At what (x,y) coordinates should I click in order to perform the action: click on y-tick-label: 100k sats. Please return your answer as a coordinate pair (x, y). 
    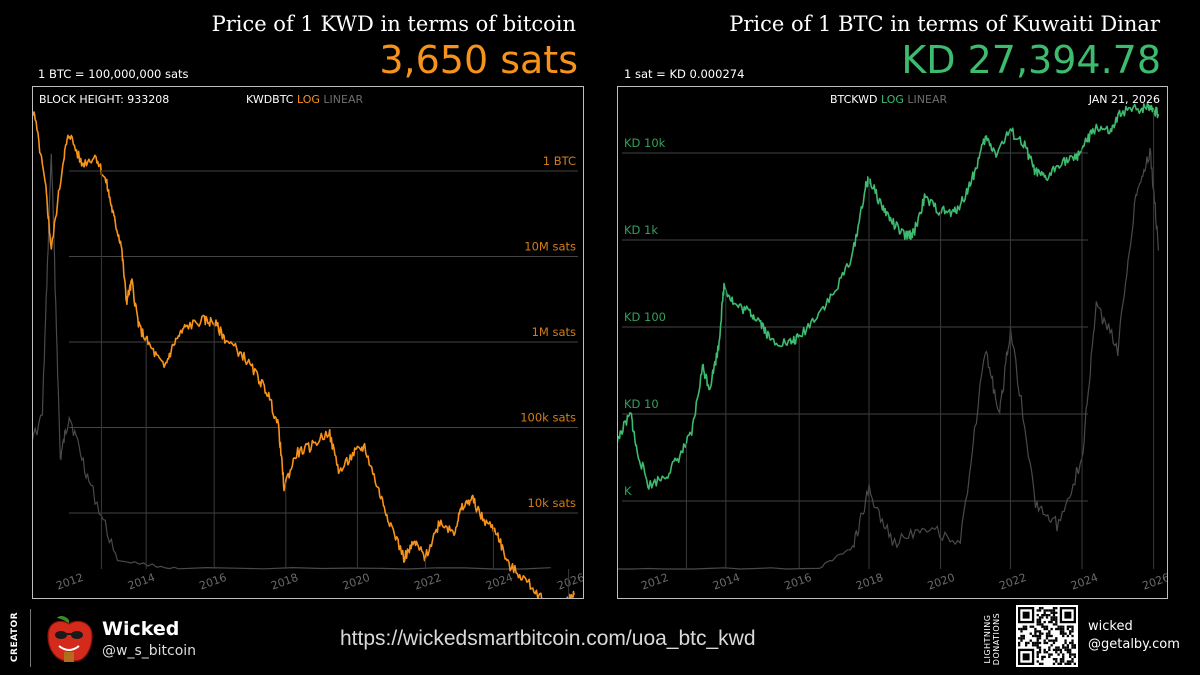
    Looking at the image, I should click on (548, 418).